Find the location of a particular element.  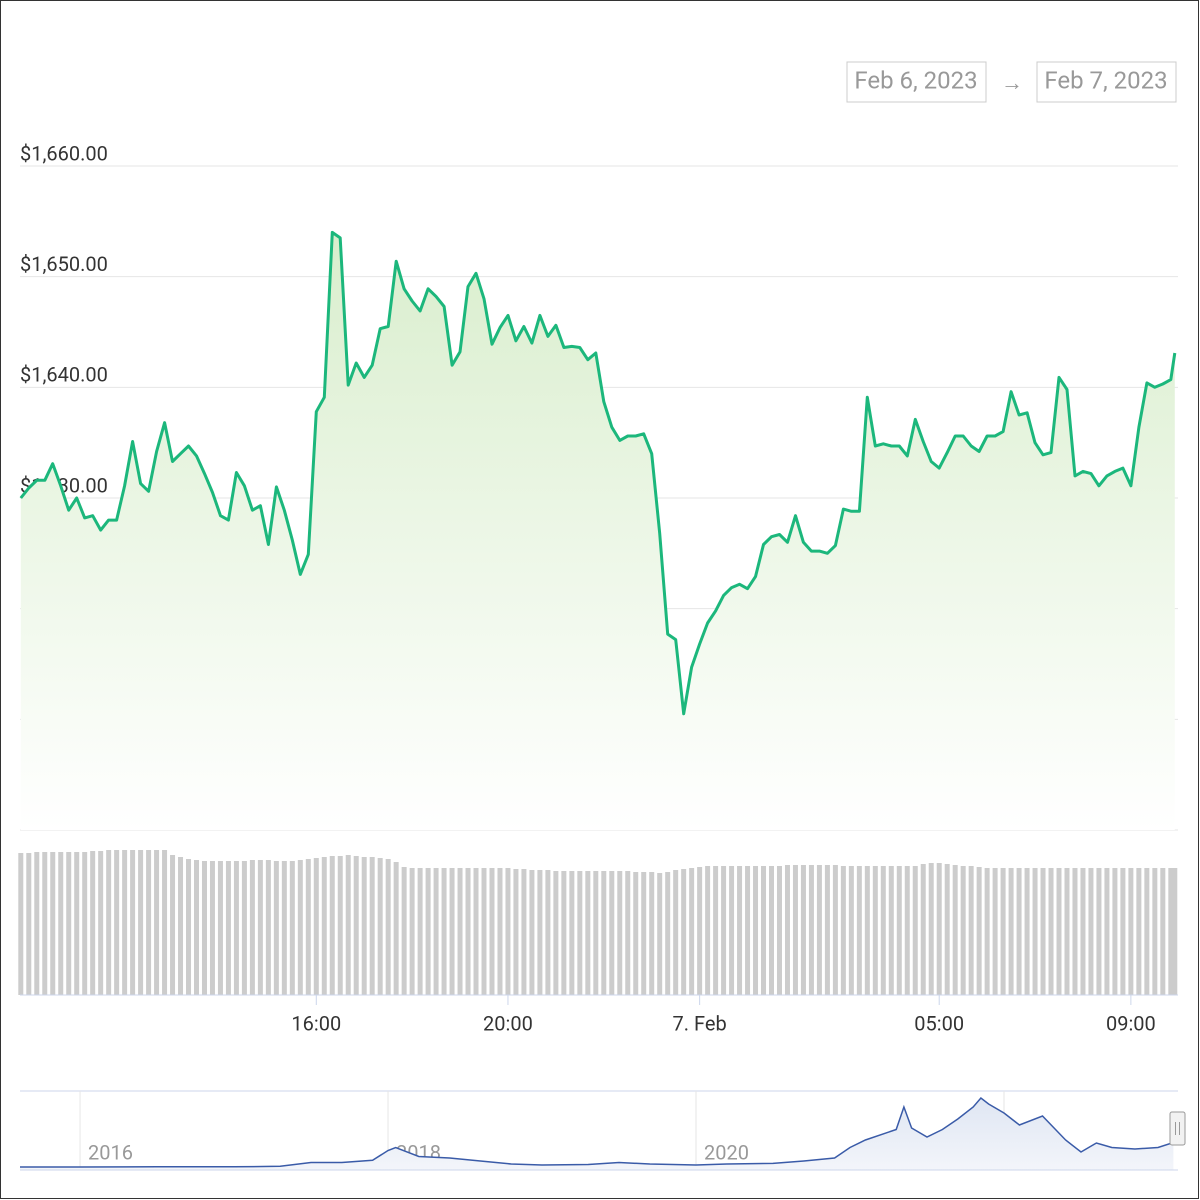

navigator-tick-label: 2020 is located at coordinates (726, 1152).